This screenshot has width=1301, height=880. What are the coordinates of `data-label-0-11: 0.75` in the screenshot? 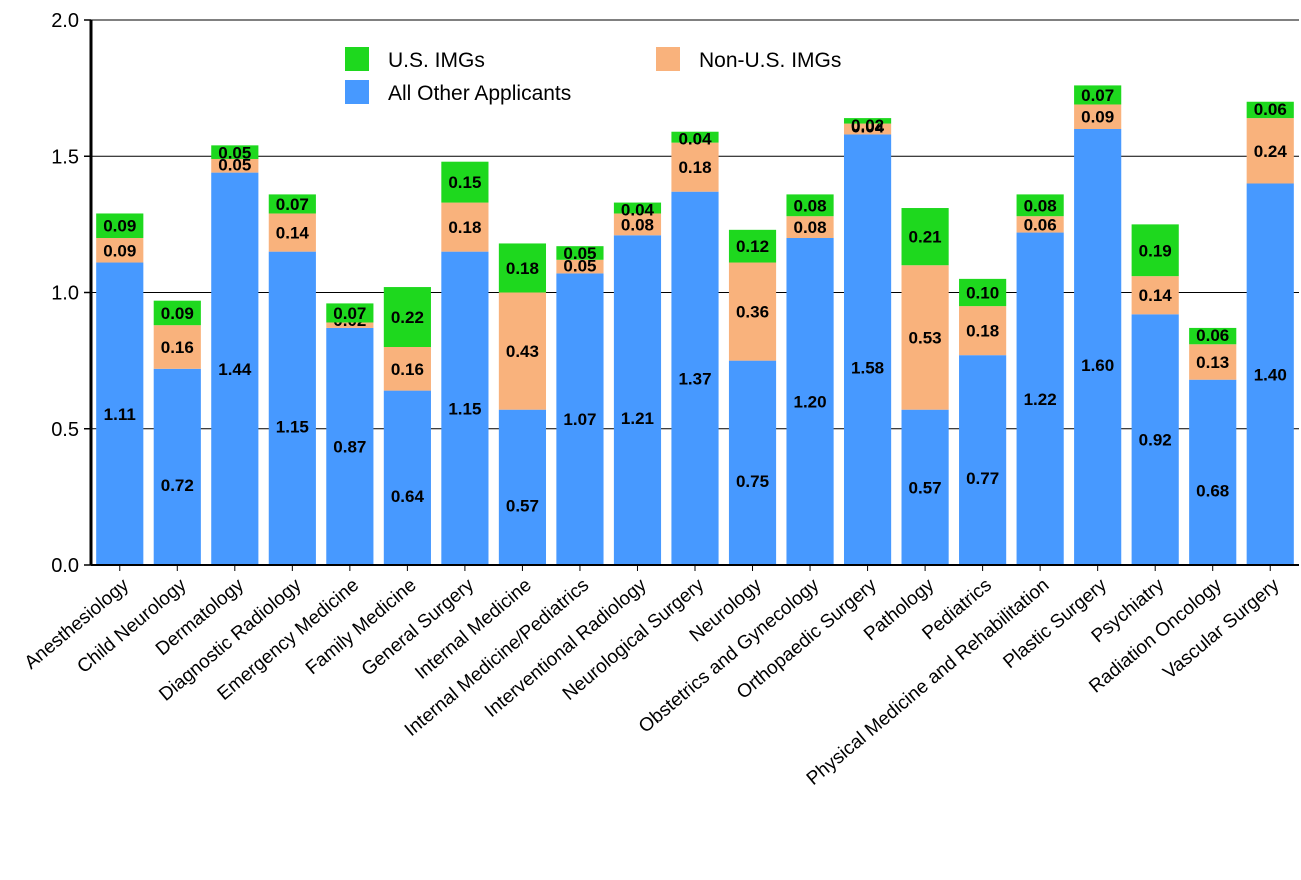 It's located at (752, 481).